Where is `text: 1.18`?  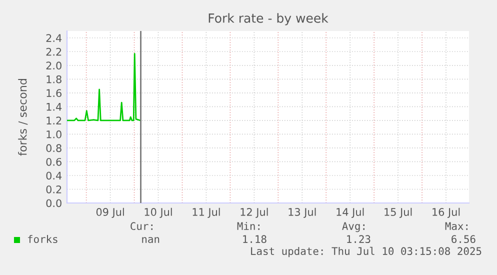
text: 1.18 is located at coordinates (254, 239).